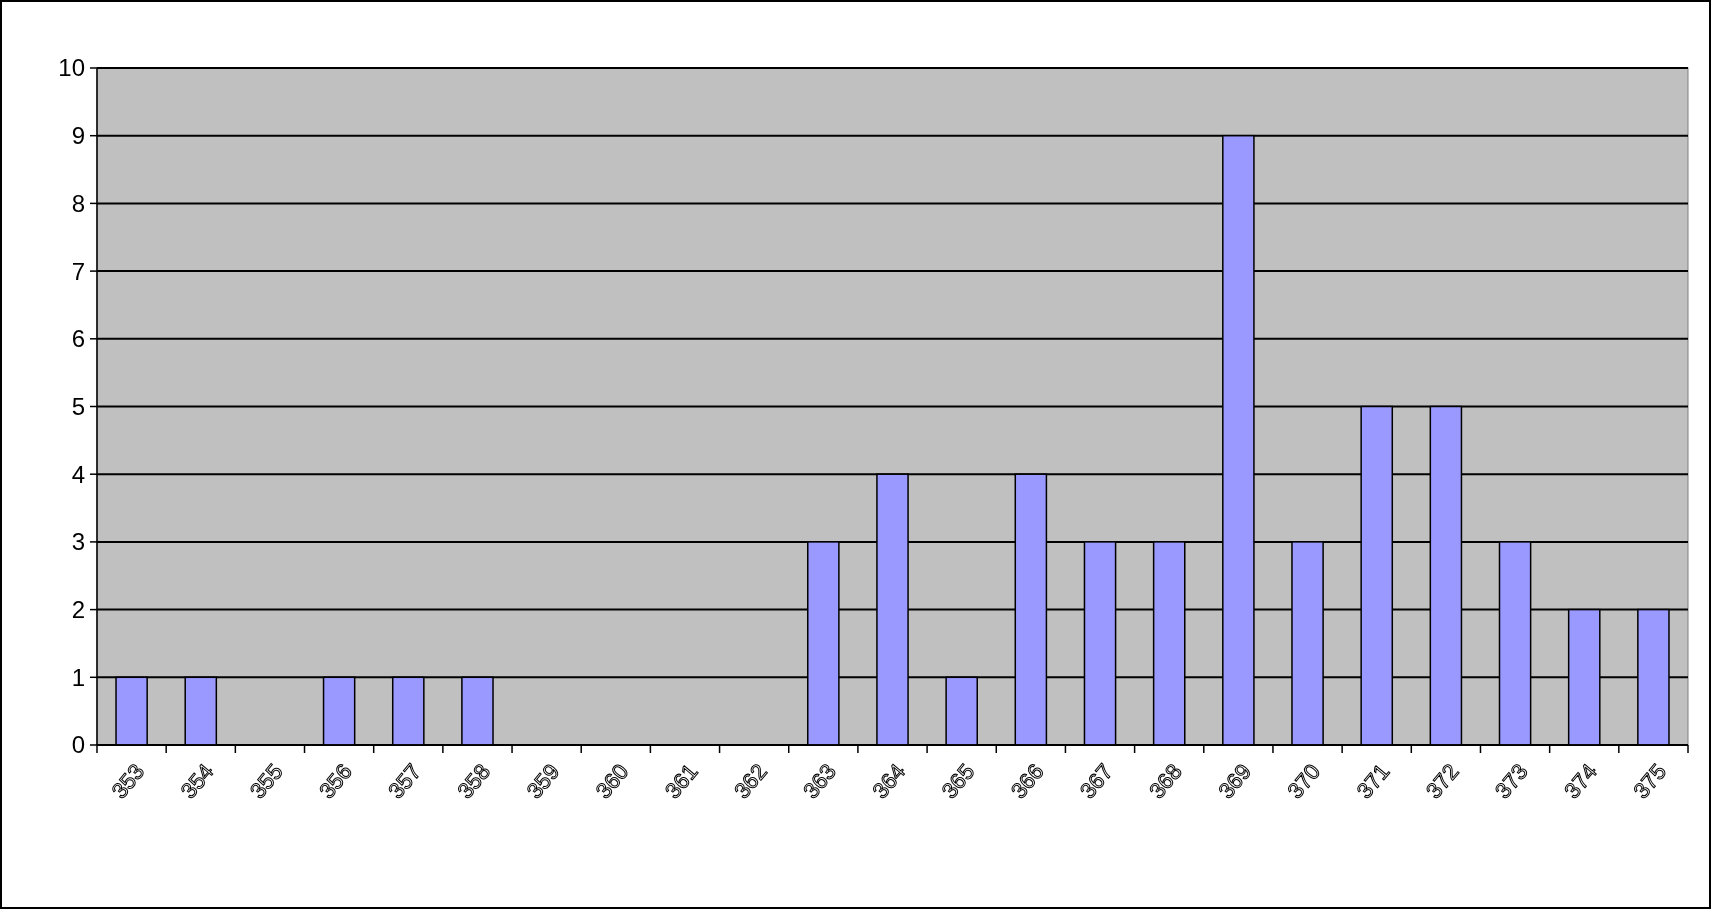 This screenshot has height=909, width=1711. What do you see at coordinates (889, 781) in the screenshot?
I see `x-tick-label: 364` at bounding box center [889, 781].